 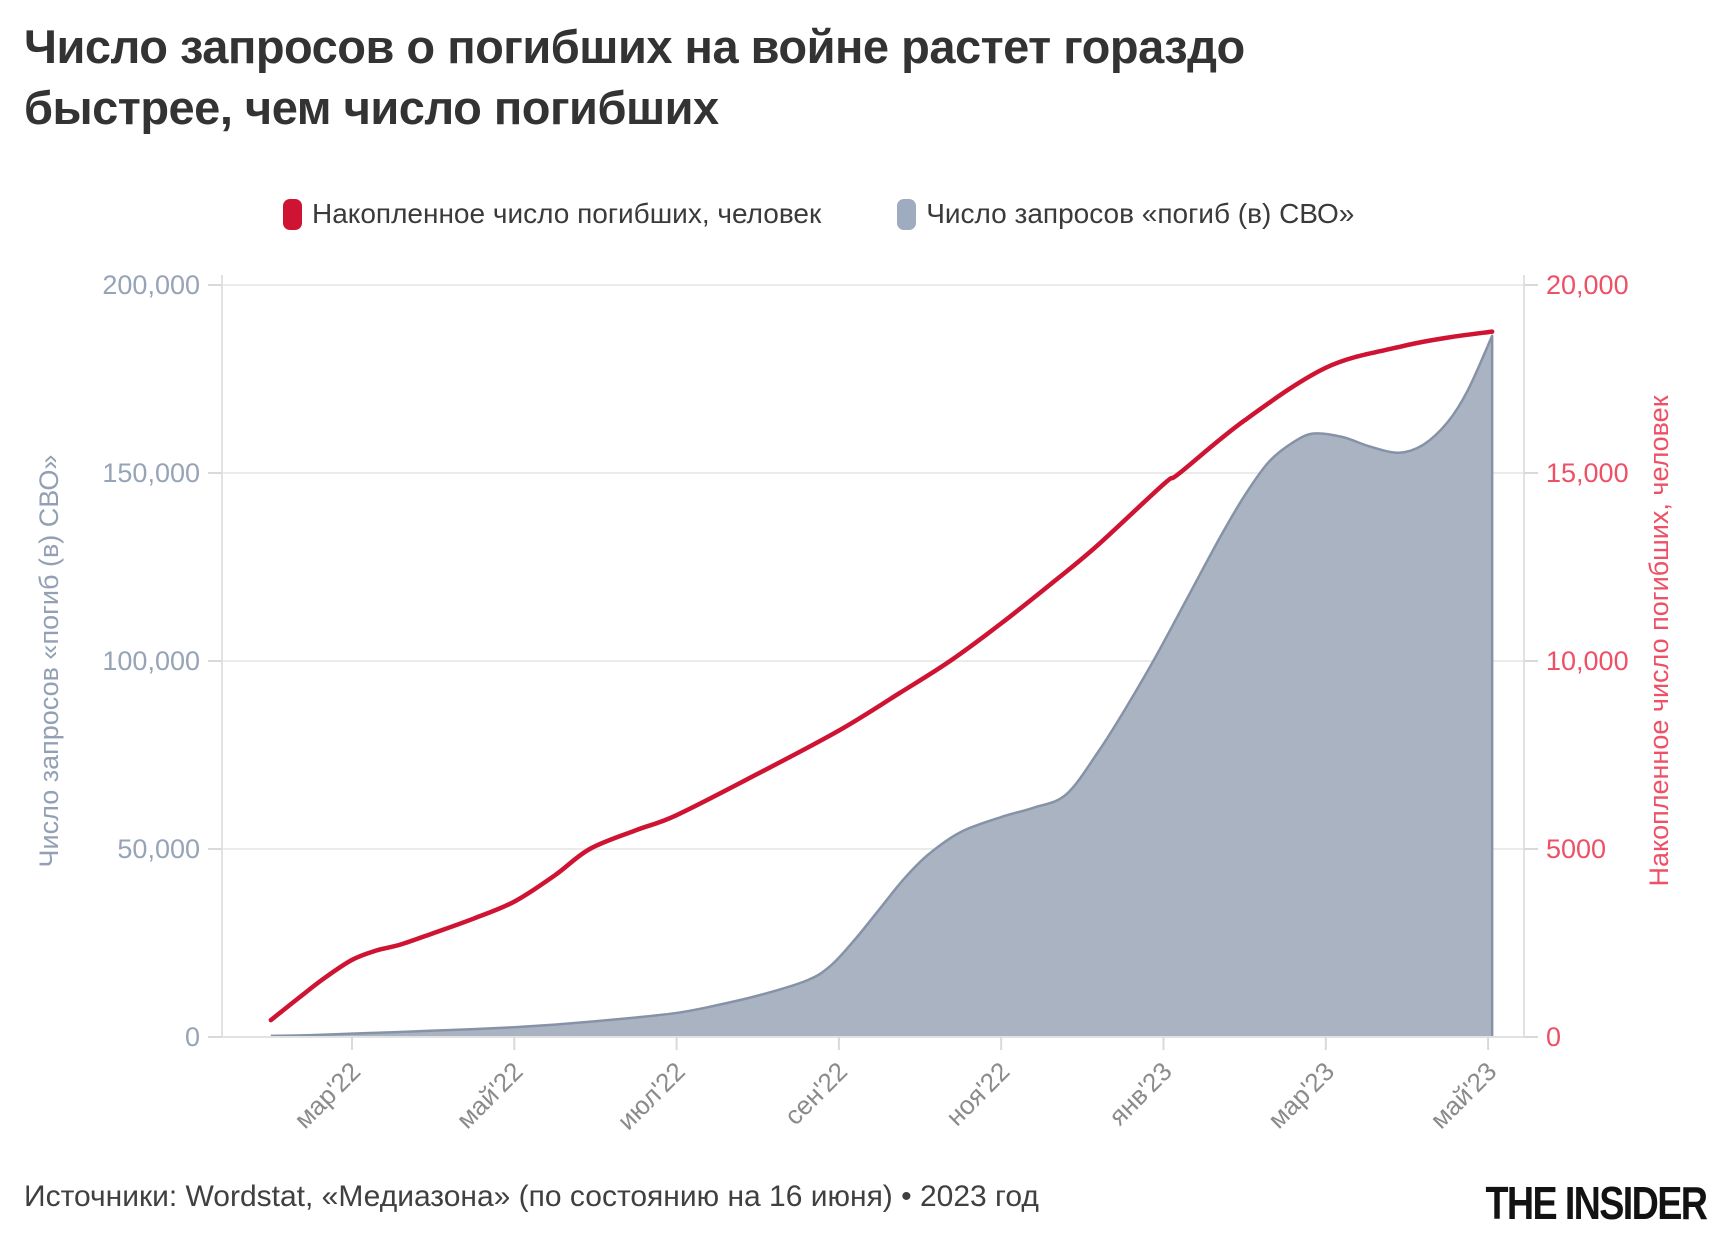 What do you see at coordinates (1463, 1095) in the screenshot?
I see `x-axis-tick-label: май'23` at bounding box center [1463, 1095].